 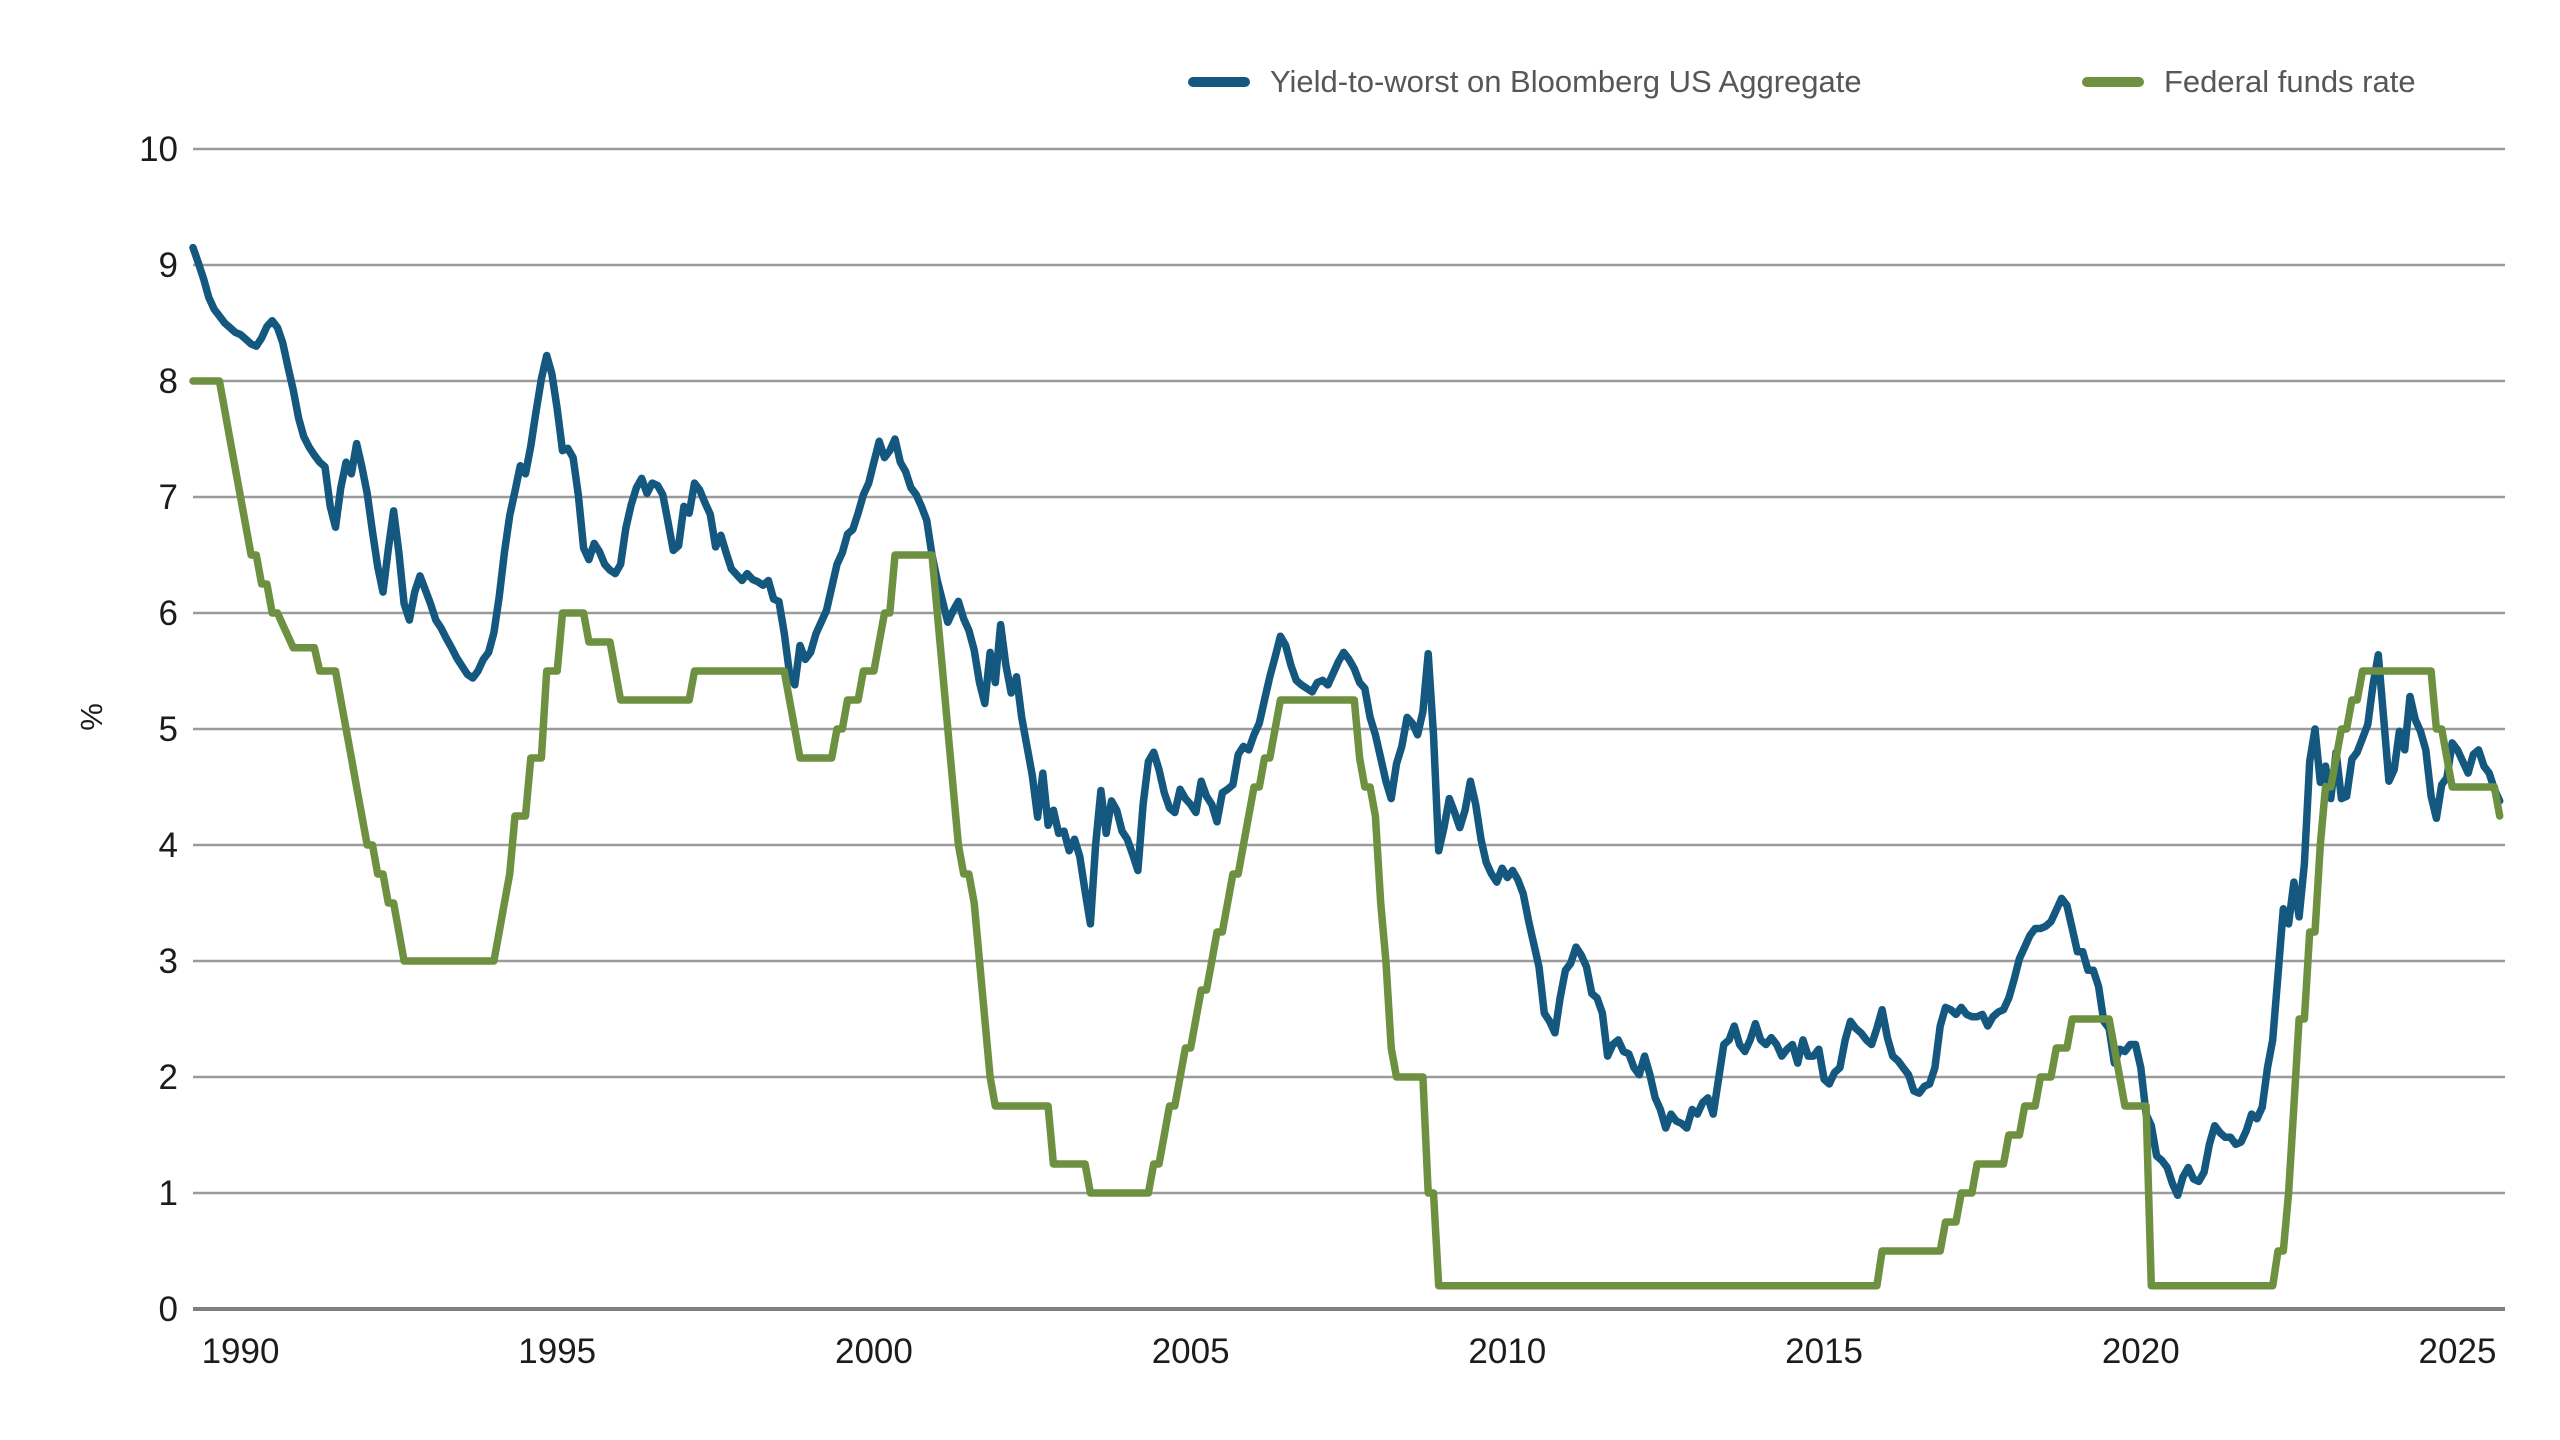 I want to click on y-tick-label: 2, so click(x=168, y=1077).